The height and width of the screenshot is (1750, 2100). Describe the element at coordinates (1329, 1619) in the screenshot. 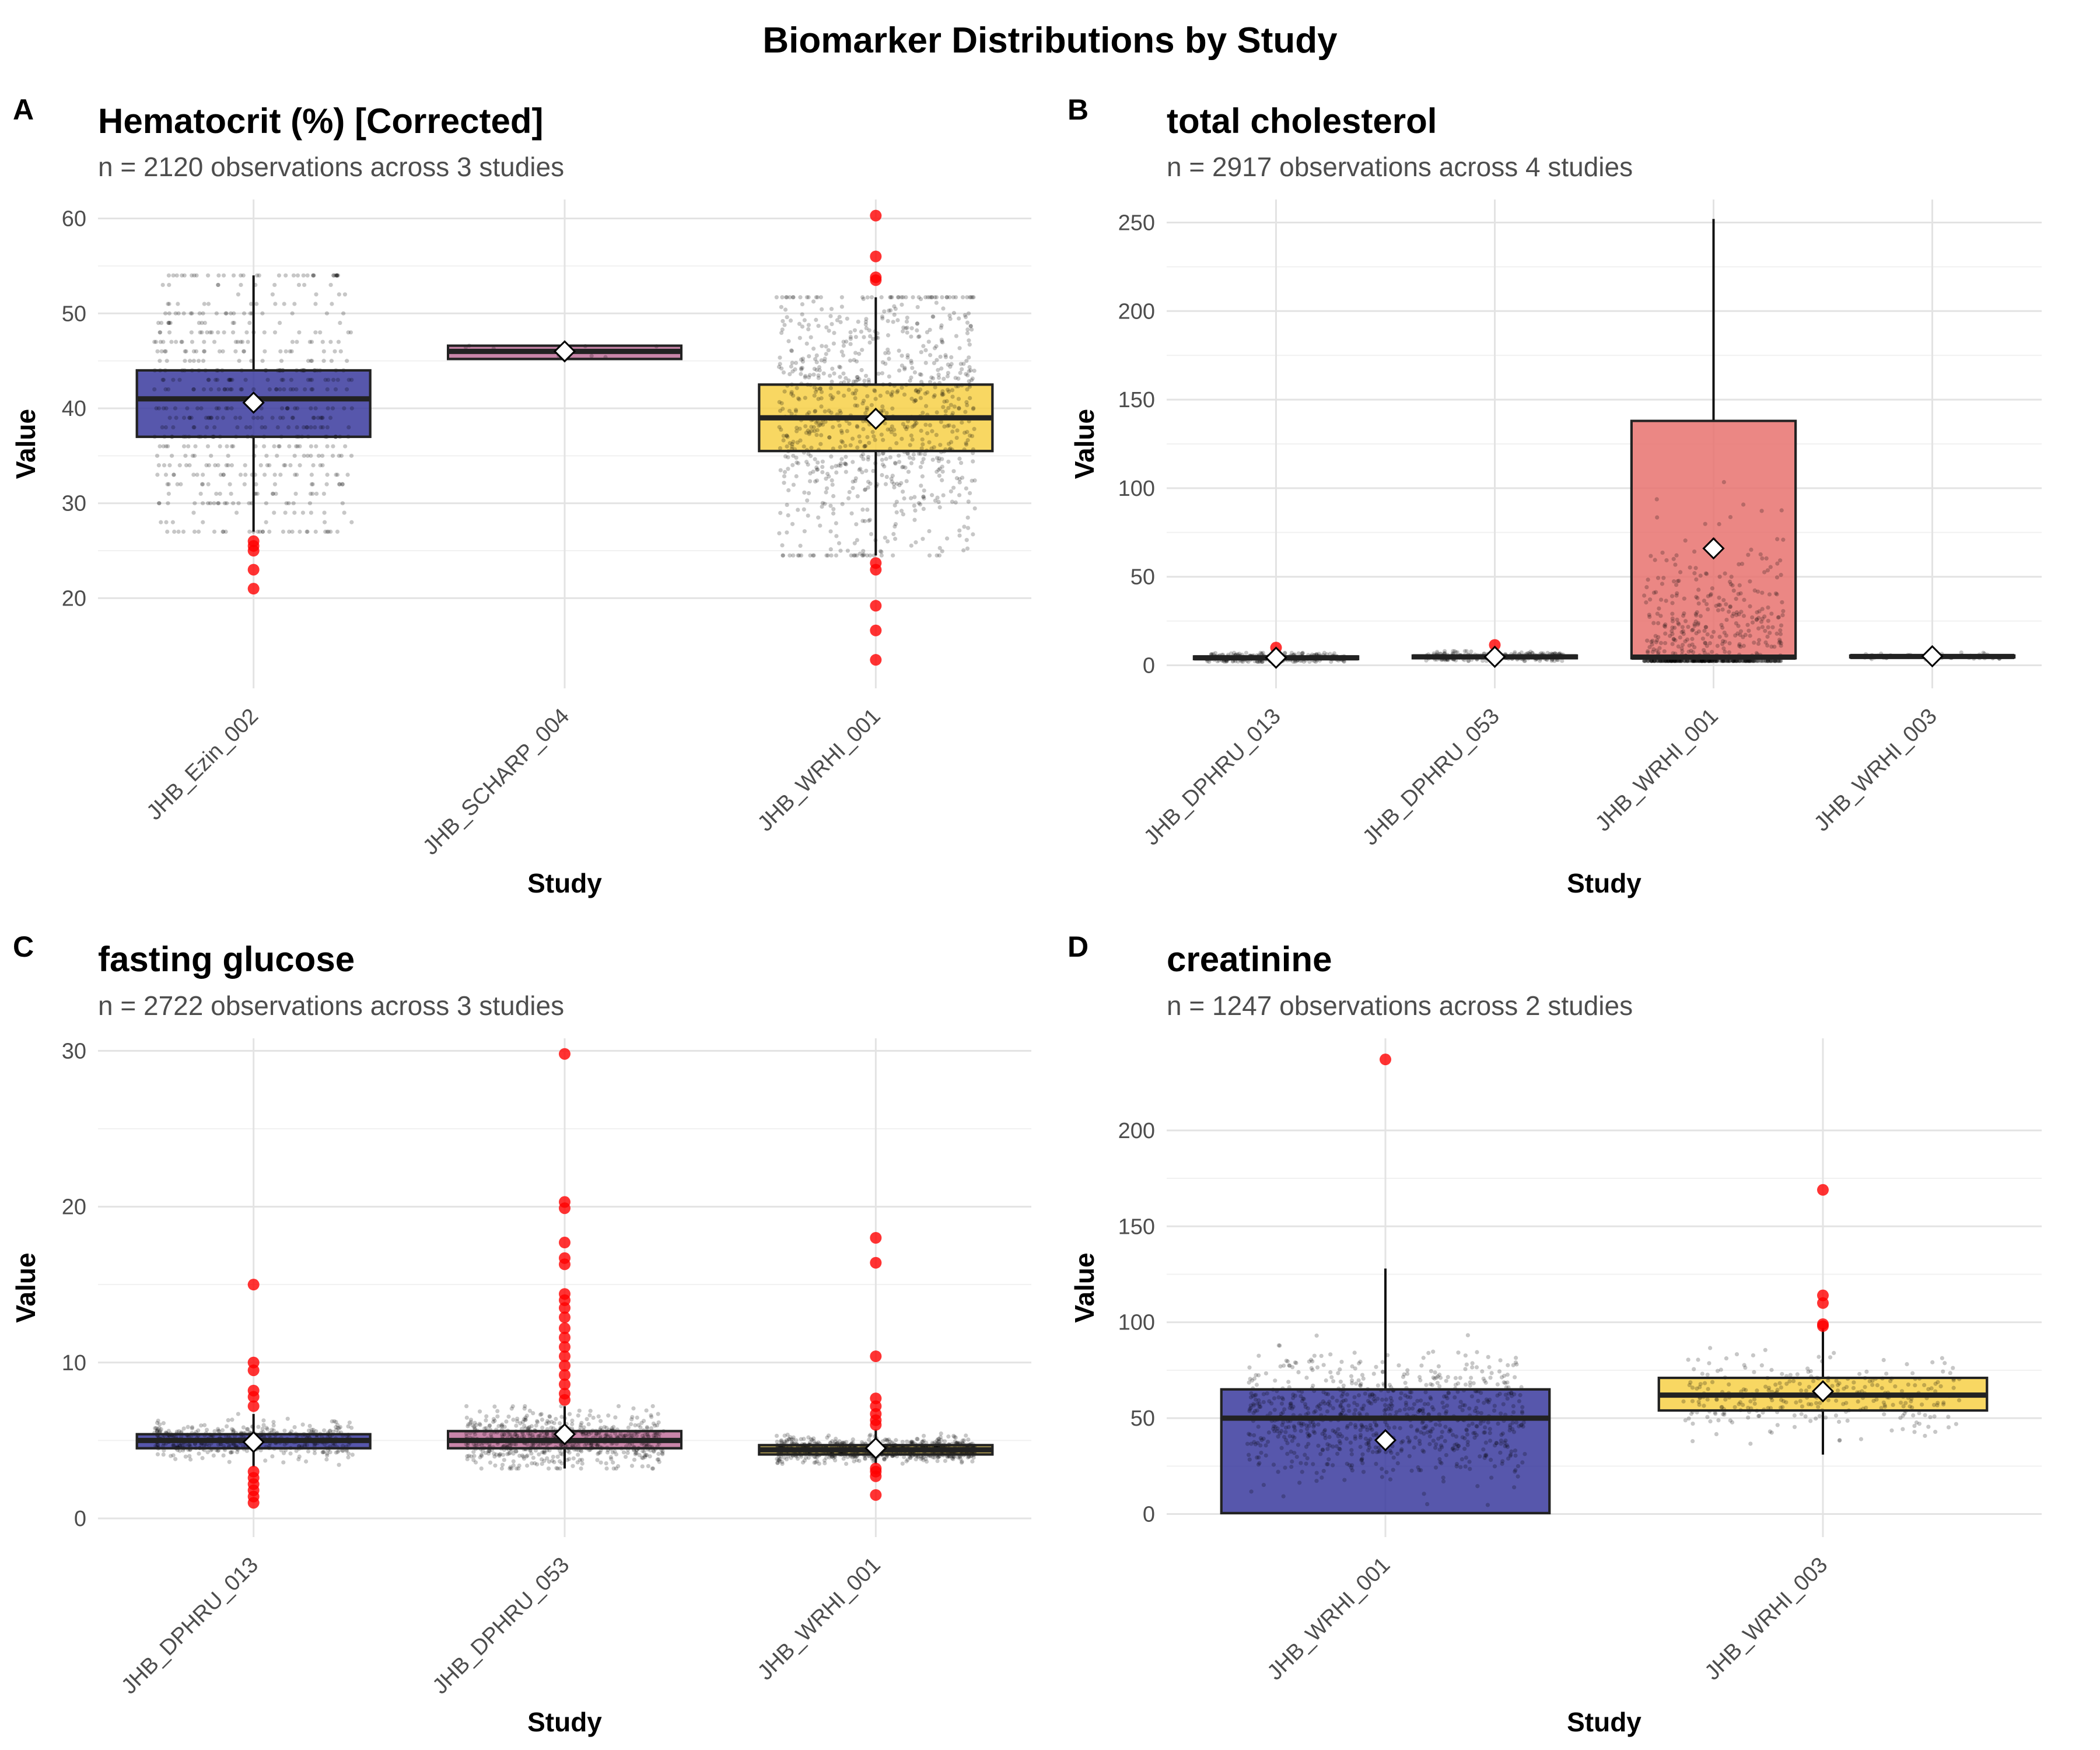

I see `x-tick-label: JHB_WRHI_001` at that location.